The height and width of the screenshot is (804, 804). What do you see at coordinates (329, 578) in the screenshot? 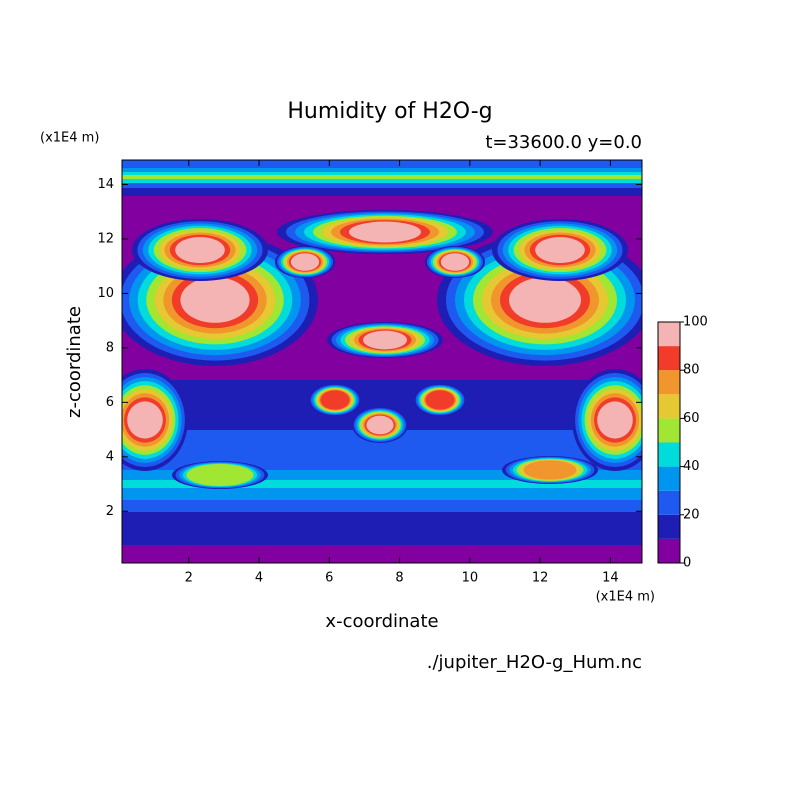
I see `x-tick-label: 6` at bounding box center [329, 578].